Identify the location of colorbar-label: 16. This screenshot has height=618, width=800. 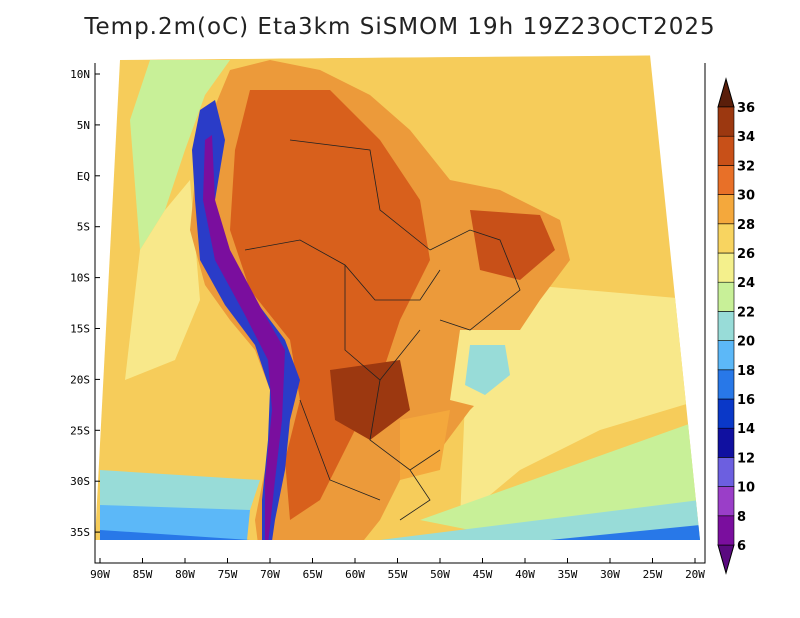
(746, 400).